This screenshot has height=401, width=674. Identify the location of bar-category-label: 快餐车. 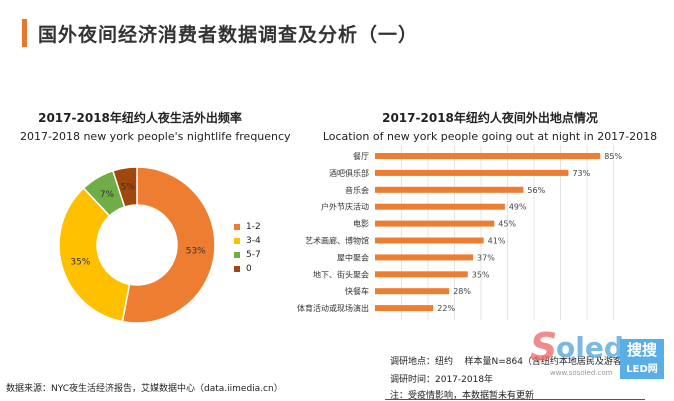
(357, 291).